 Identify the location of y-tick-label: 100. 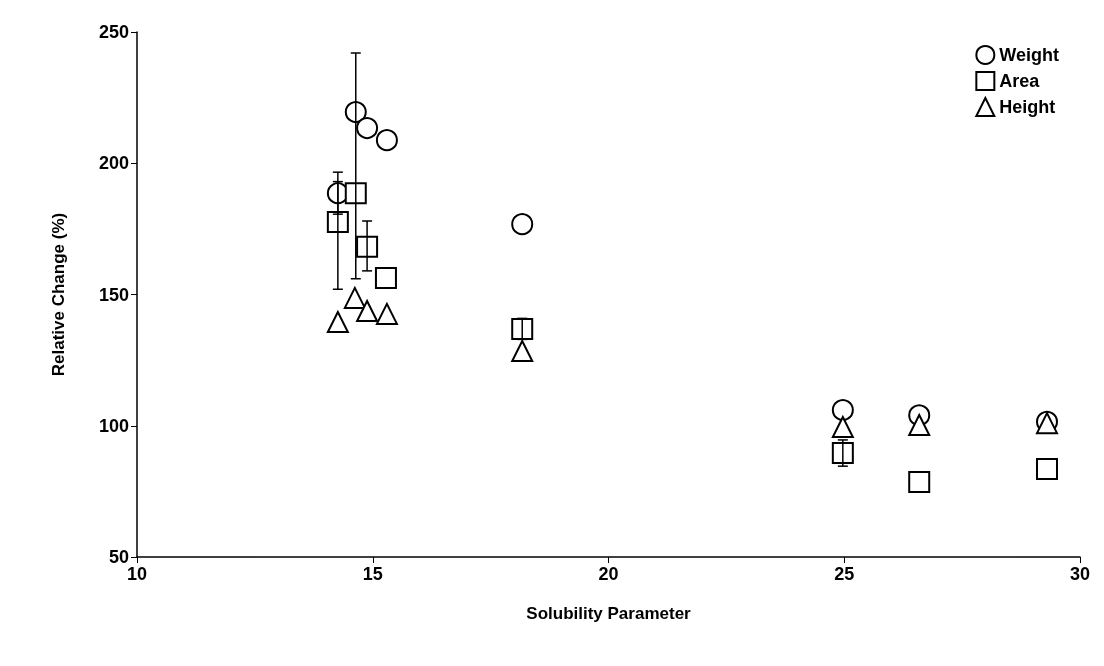
(113, 425).